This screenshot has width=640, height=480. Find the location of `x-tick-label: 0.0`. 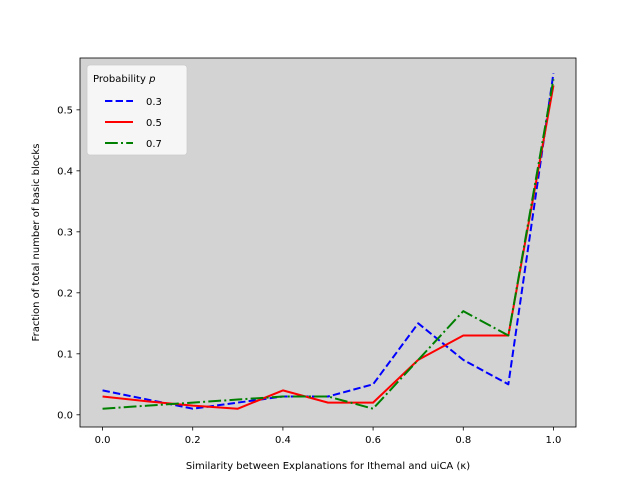

x-tick-label: 0.0 is located at coordinates (103, 440).